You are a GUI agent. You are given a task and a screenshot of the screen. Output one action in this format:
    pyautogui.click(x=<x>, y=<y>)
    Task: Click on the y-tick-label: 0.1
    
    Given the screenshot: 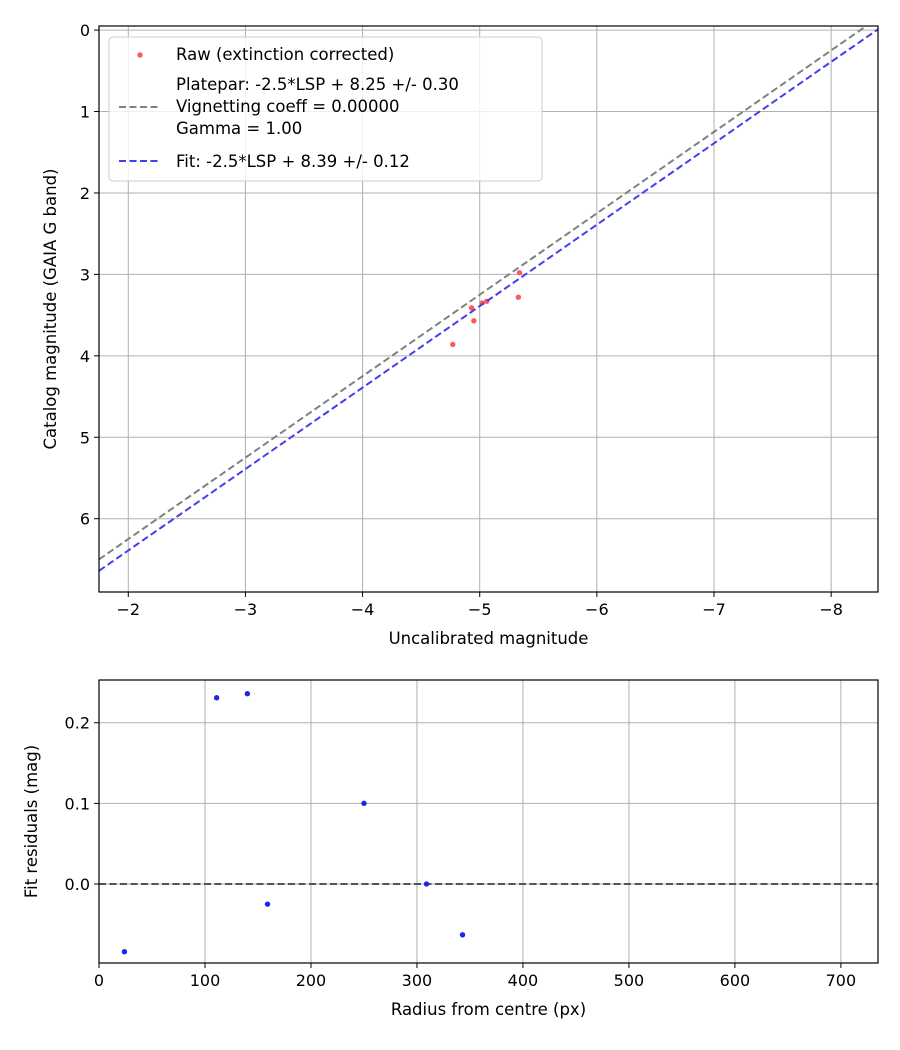 What is the action you would take?
    pyautogui.click(x=77, y=803)
    